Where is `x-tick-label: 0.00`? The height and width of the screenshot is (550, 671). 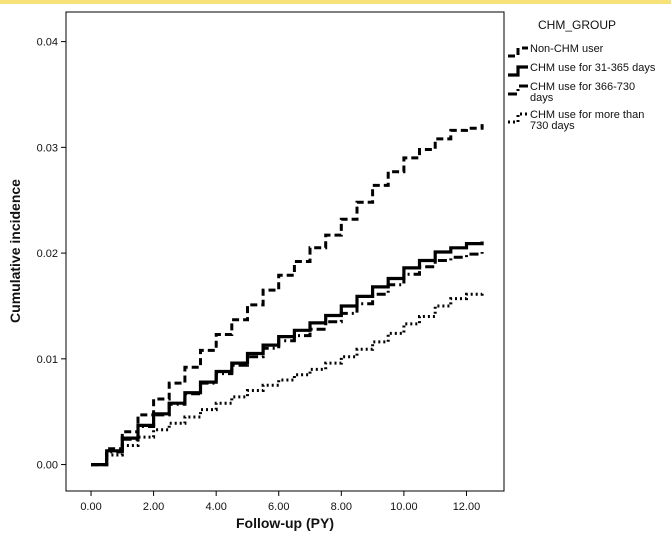
x-tick-label: 0.00 is located at coordinates (90, 507).